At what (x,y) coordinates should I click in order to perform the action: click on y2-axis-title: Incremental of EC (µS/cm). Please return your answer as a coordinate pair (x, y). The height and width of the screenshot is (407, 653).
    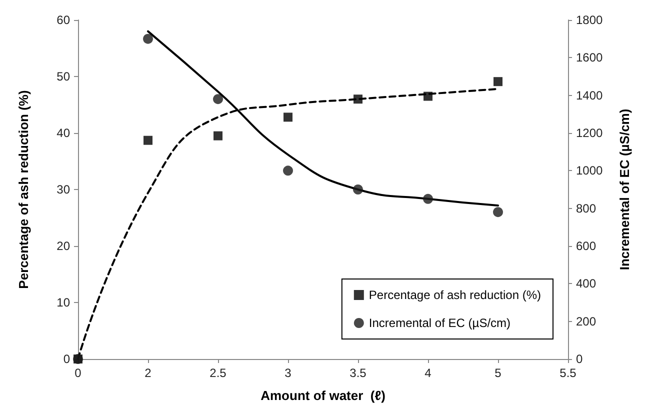
    Looking at the image, I should click on (624, 189).